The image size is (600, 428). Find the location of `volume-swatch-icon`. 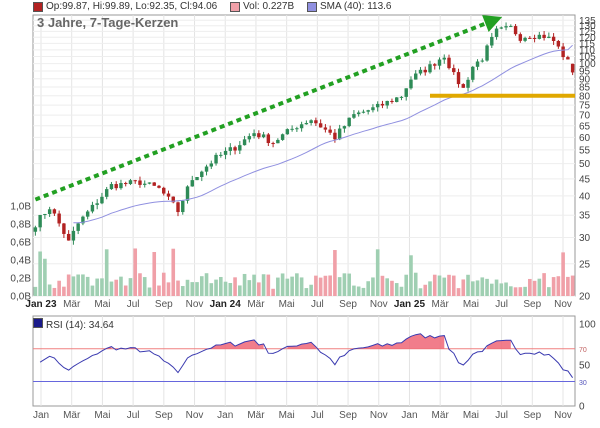

volume-swatch-icon is located at coordinates (235, 6).